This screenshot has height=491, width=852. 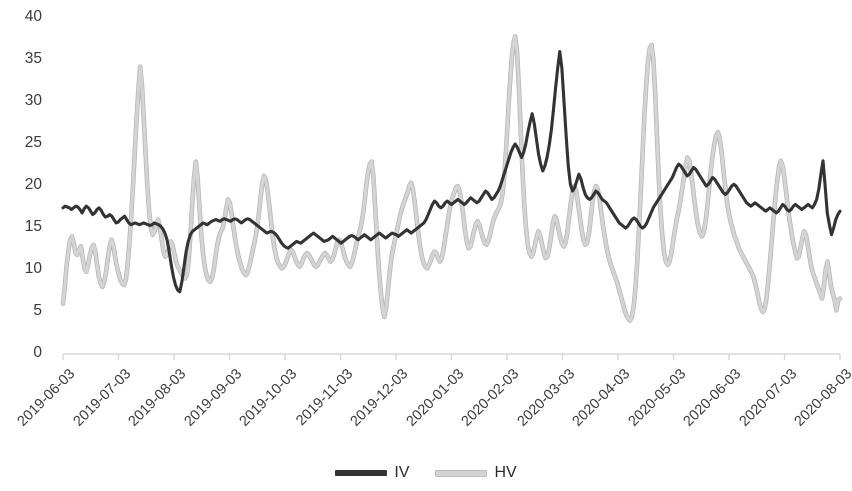 I want to click on y-tick-label: 25, so click(x=33, y=142).